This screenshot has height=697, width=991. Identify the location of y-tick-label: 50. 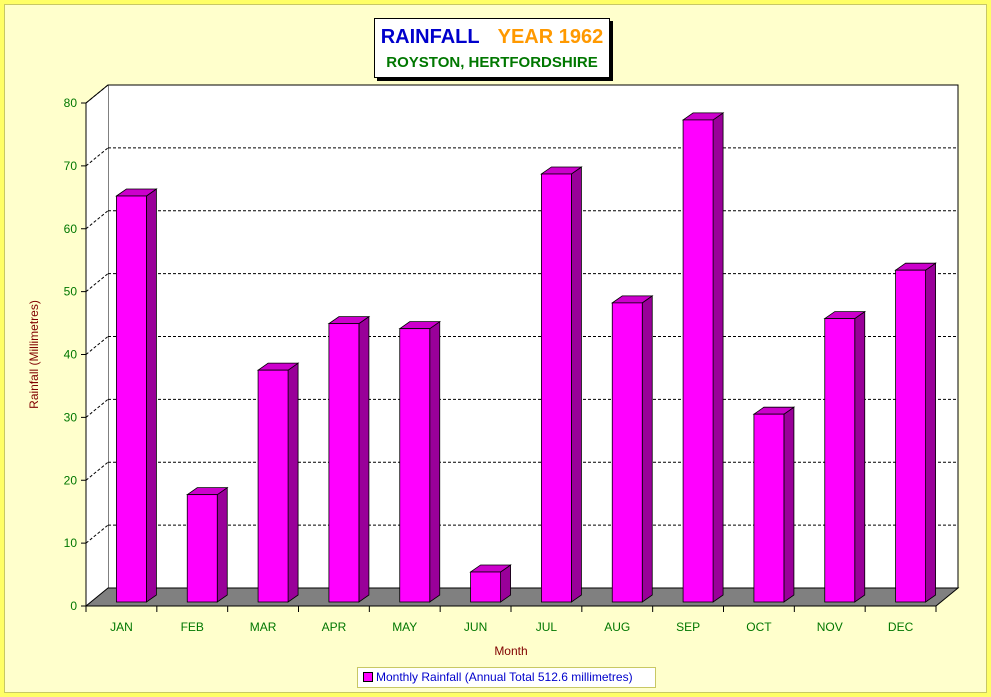
(71, 292).